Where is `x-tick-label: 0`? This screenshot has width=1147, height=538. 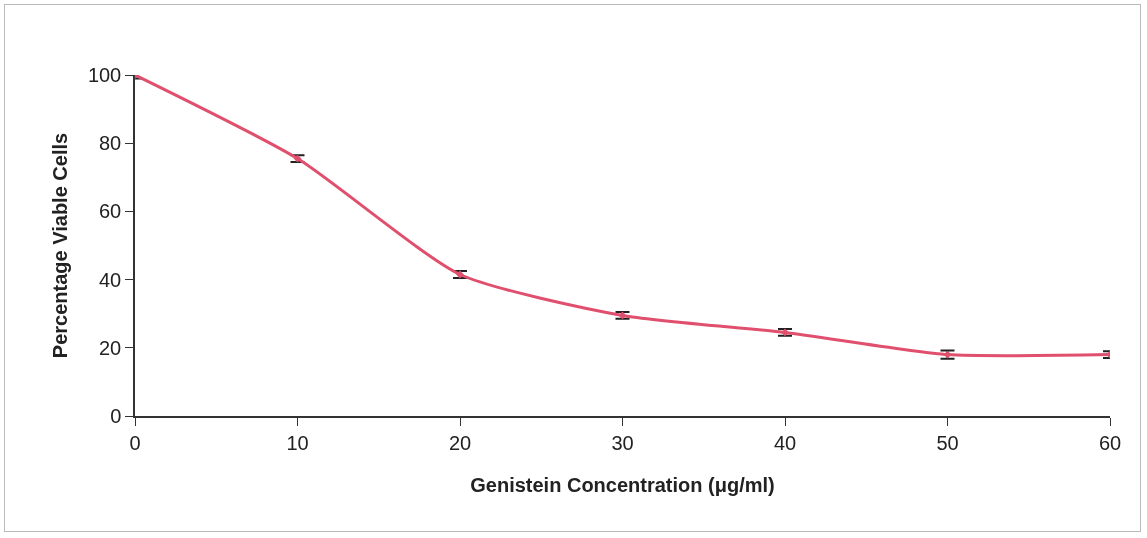 x-tick-label: 0 is located at coordinates (135, 442).